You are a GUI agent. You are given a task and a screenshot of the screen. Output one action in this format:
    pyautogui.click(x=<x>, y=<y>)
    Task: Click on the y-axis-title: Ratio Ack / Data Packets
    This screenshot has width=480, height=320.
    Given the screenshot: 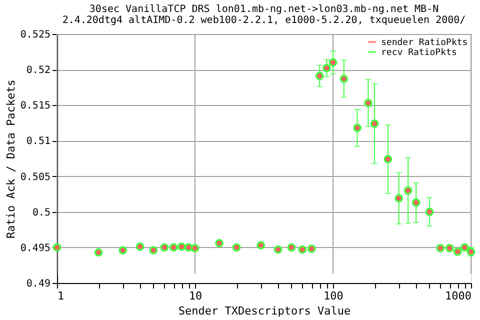 What is the action you would take?
    pyautogui.click(x=11, y=159)
    